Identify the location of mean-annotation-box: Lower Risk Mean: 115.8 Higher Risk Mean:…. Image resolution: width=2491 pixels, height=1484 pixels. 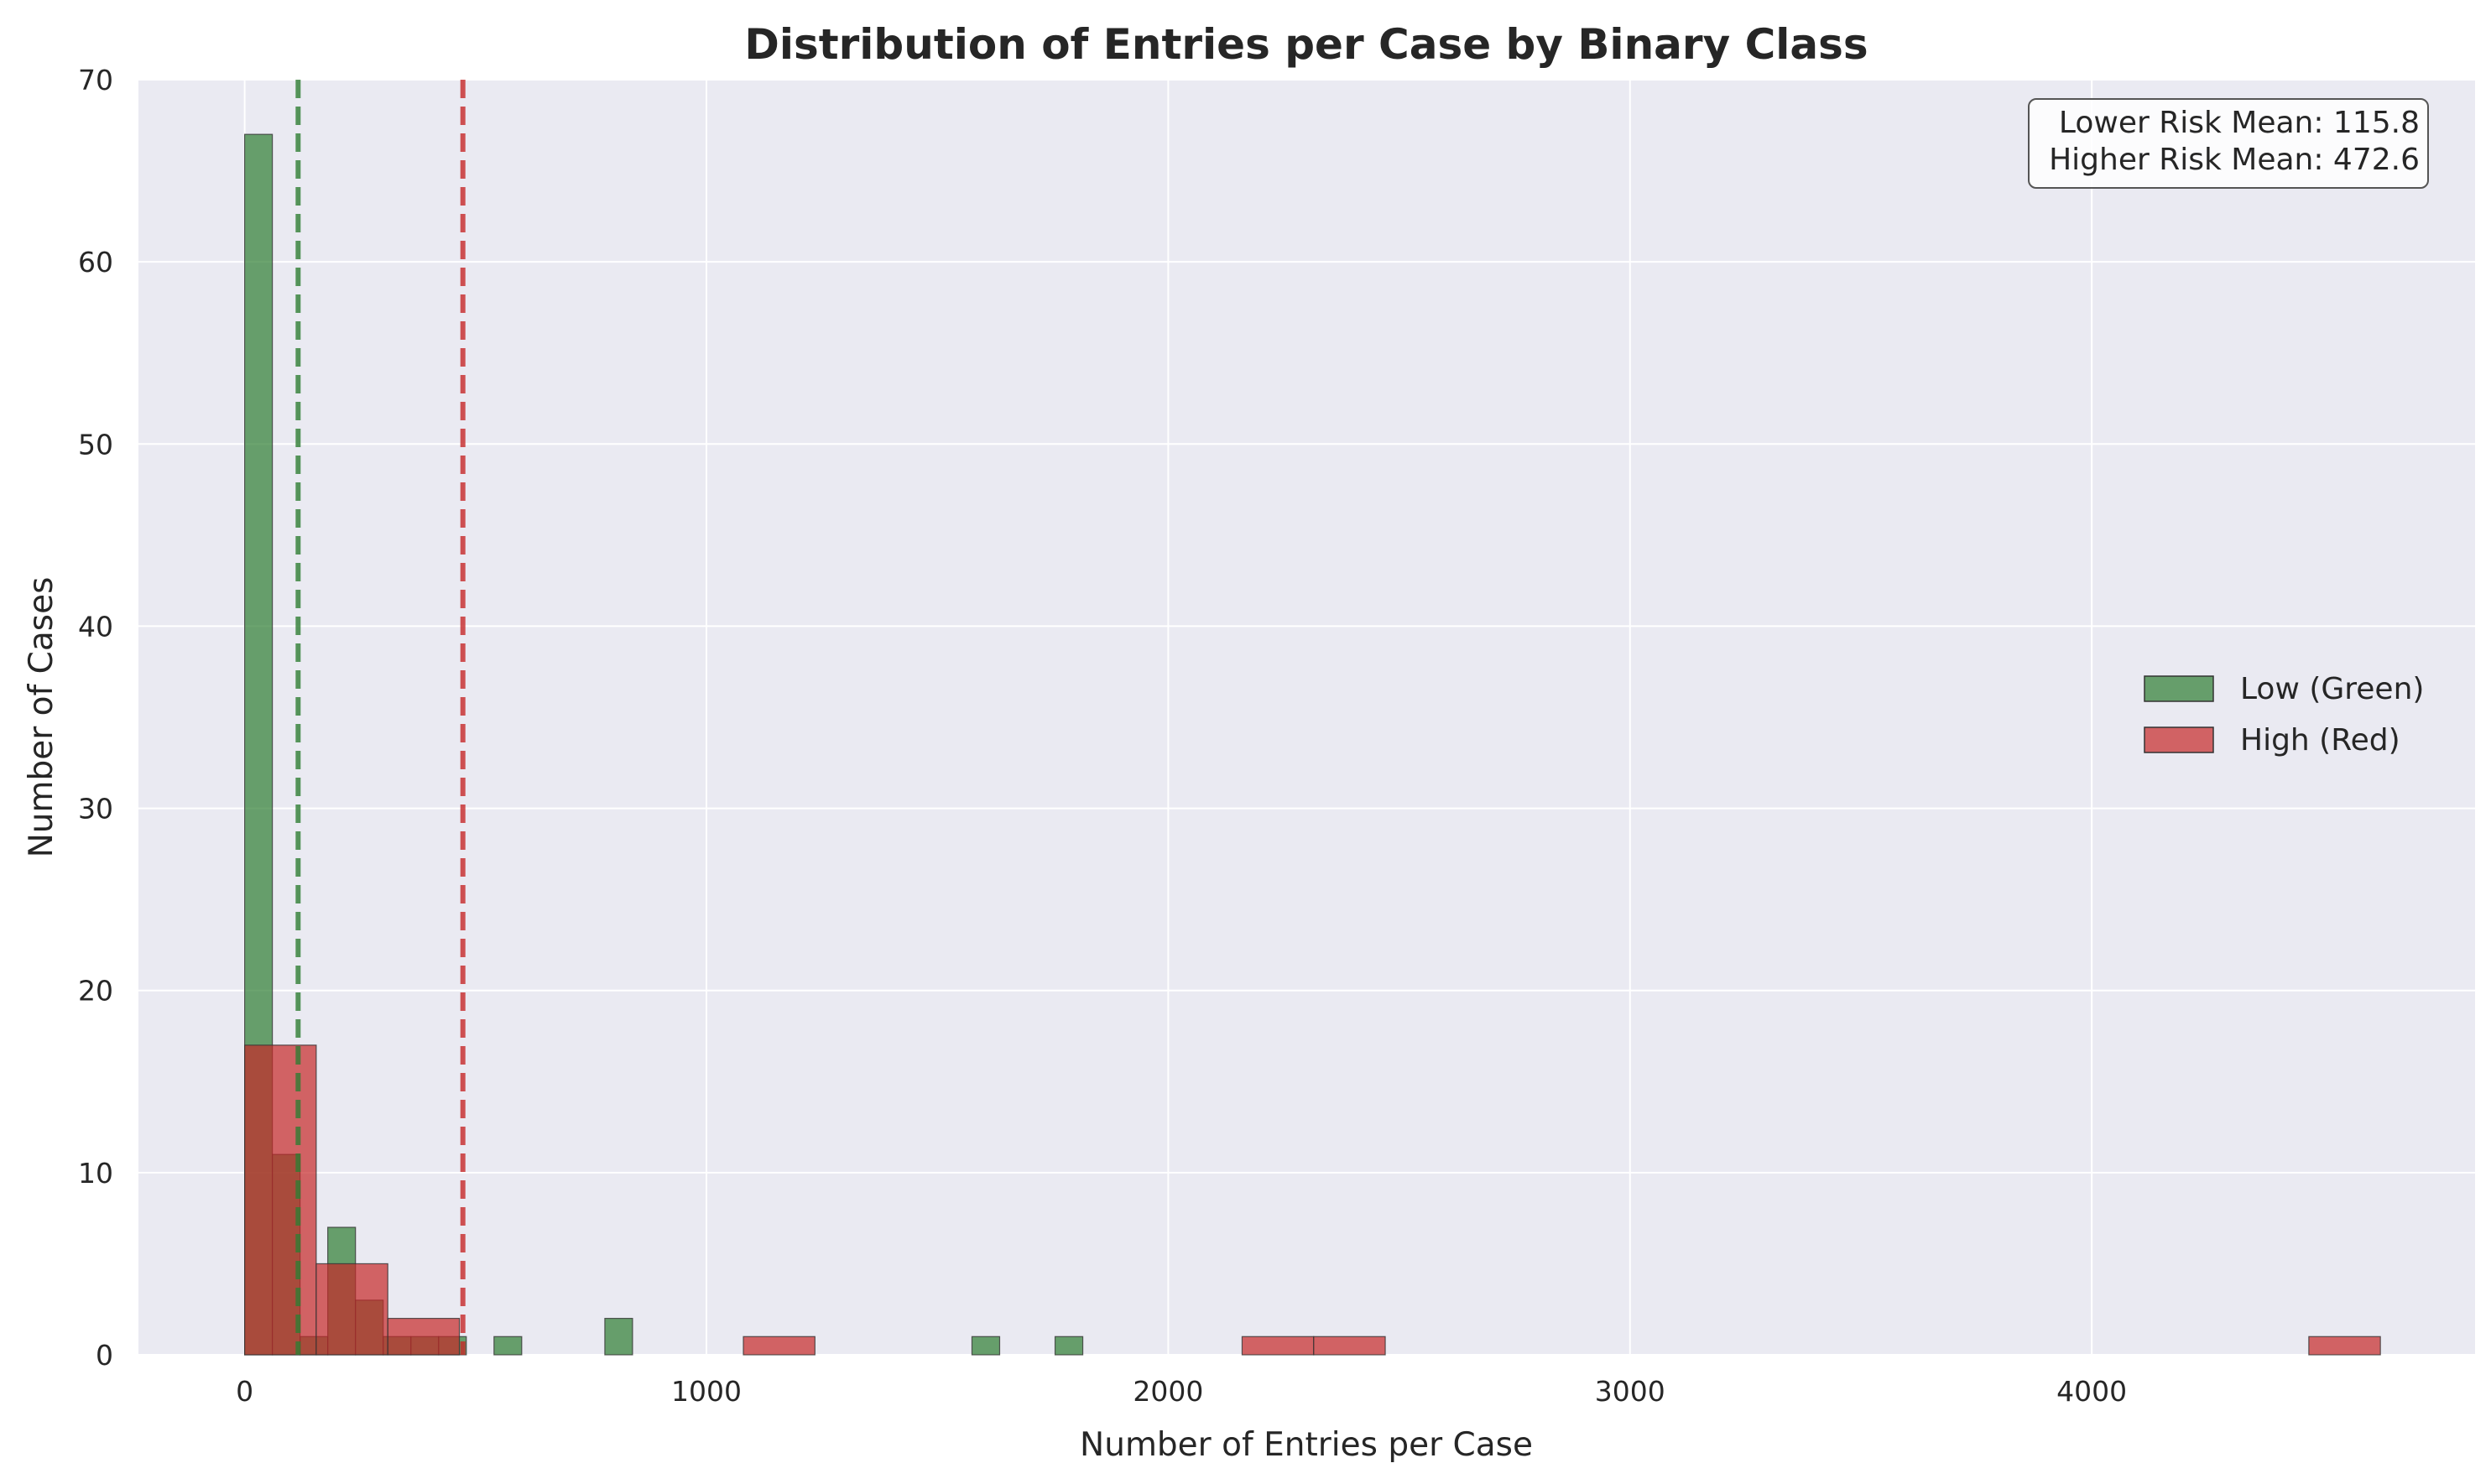
(2228, 143).